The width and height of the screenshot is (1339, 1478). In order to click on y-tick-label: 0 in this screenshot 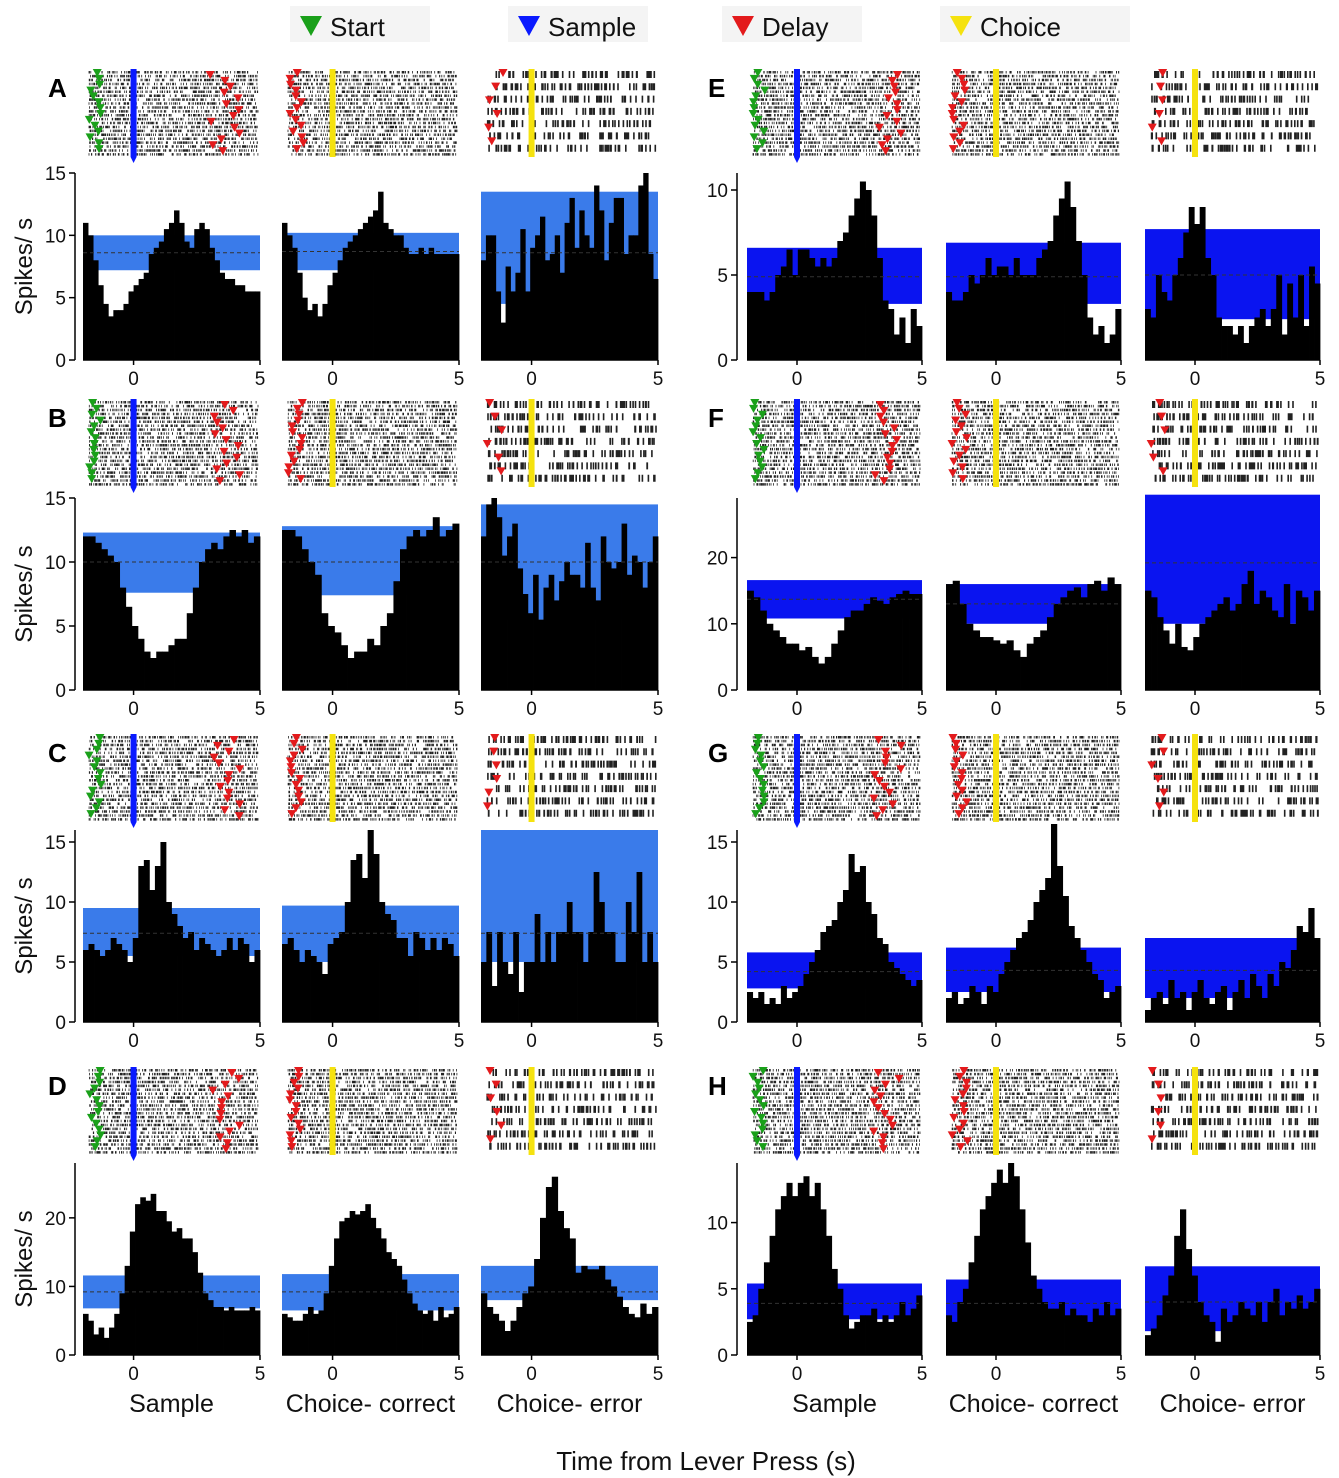, I will do `click(722, 691)`.